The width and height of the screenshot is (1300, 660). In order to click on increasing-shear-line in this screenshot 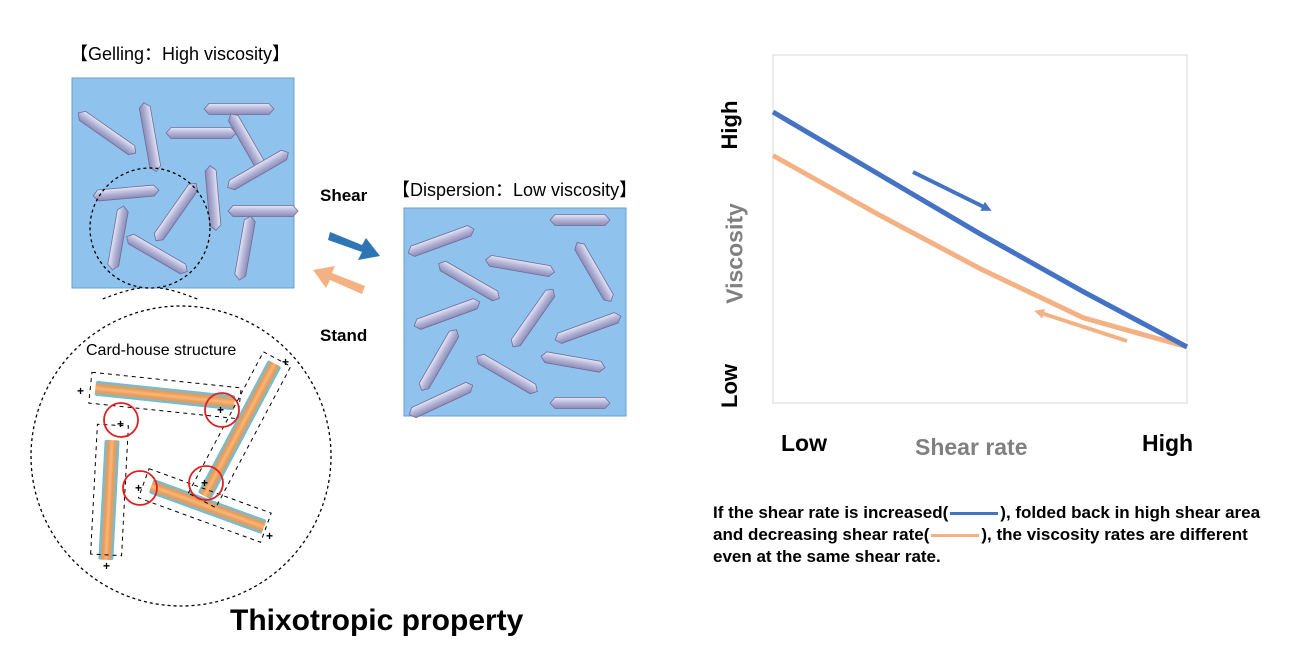, I will do `click(980, 229)`.